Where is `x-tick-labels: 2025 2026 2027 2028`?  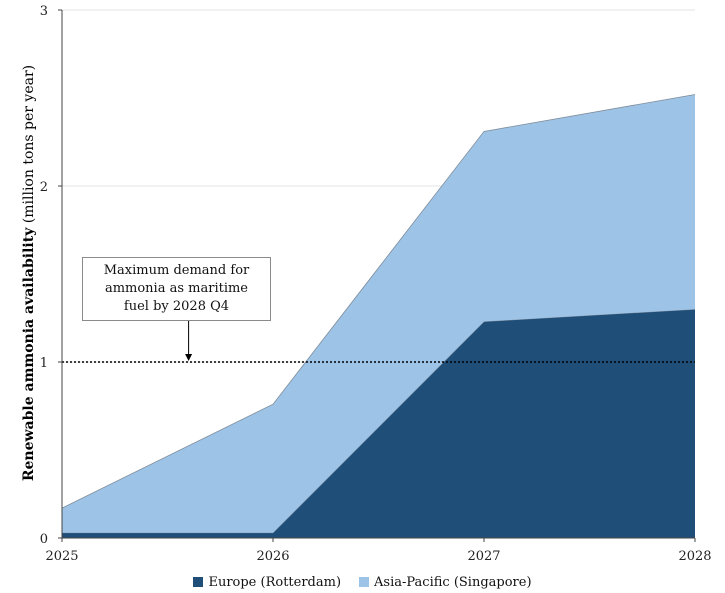
x-tick-labels: 2025 2026 2027 2028 is located at coordinates (378, 556).